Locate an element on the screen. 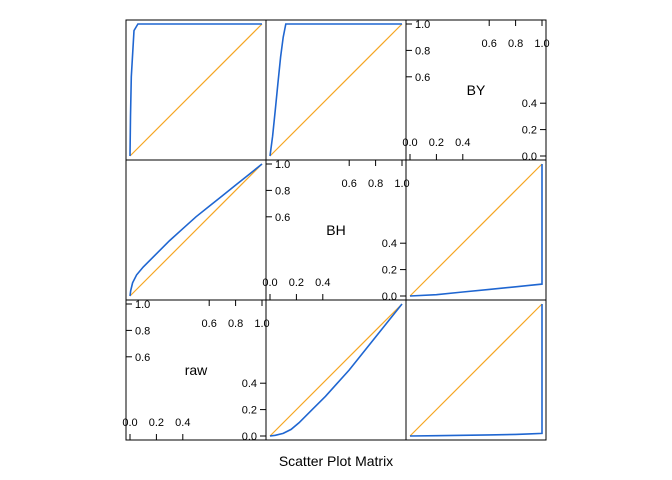 This screenshot has width=672, height=480. reference-line-BH-vs-BY is located at coordinates (476, 230).